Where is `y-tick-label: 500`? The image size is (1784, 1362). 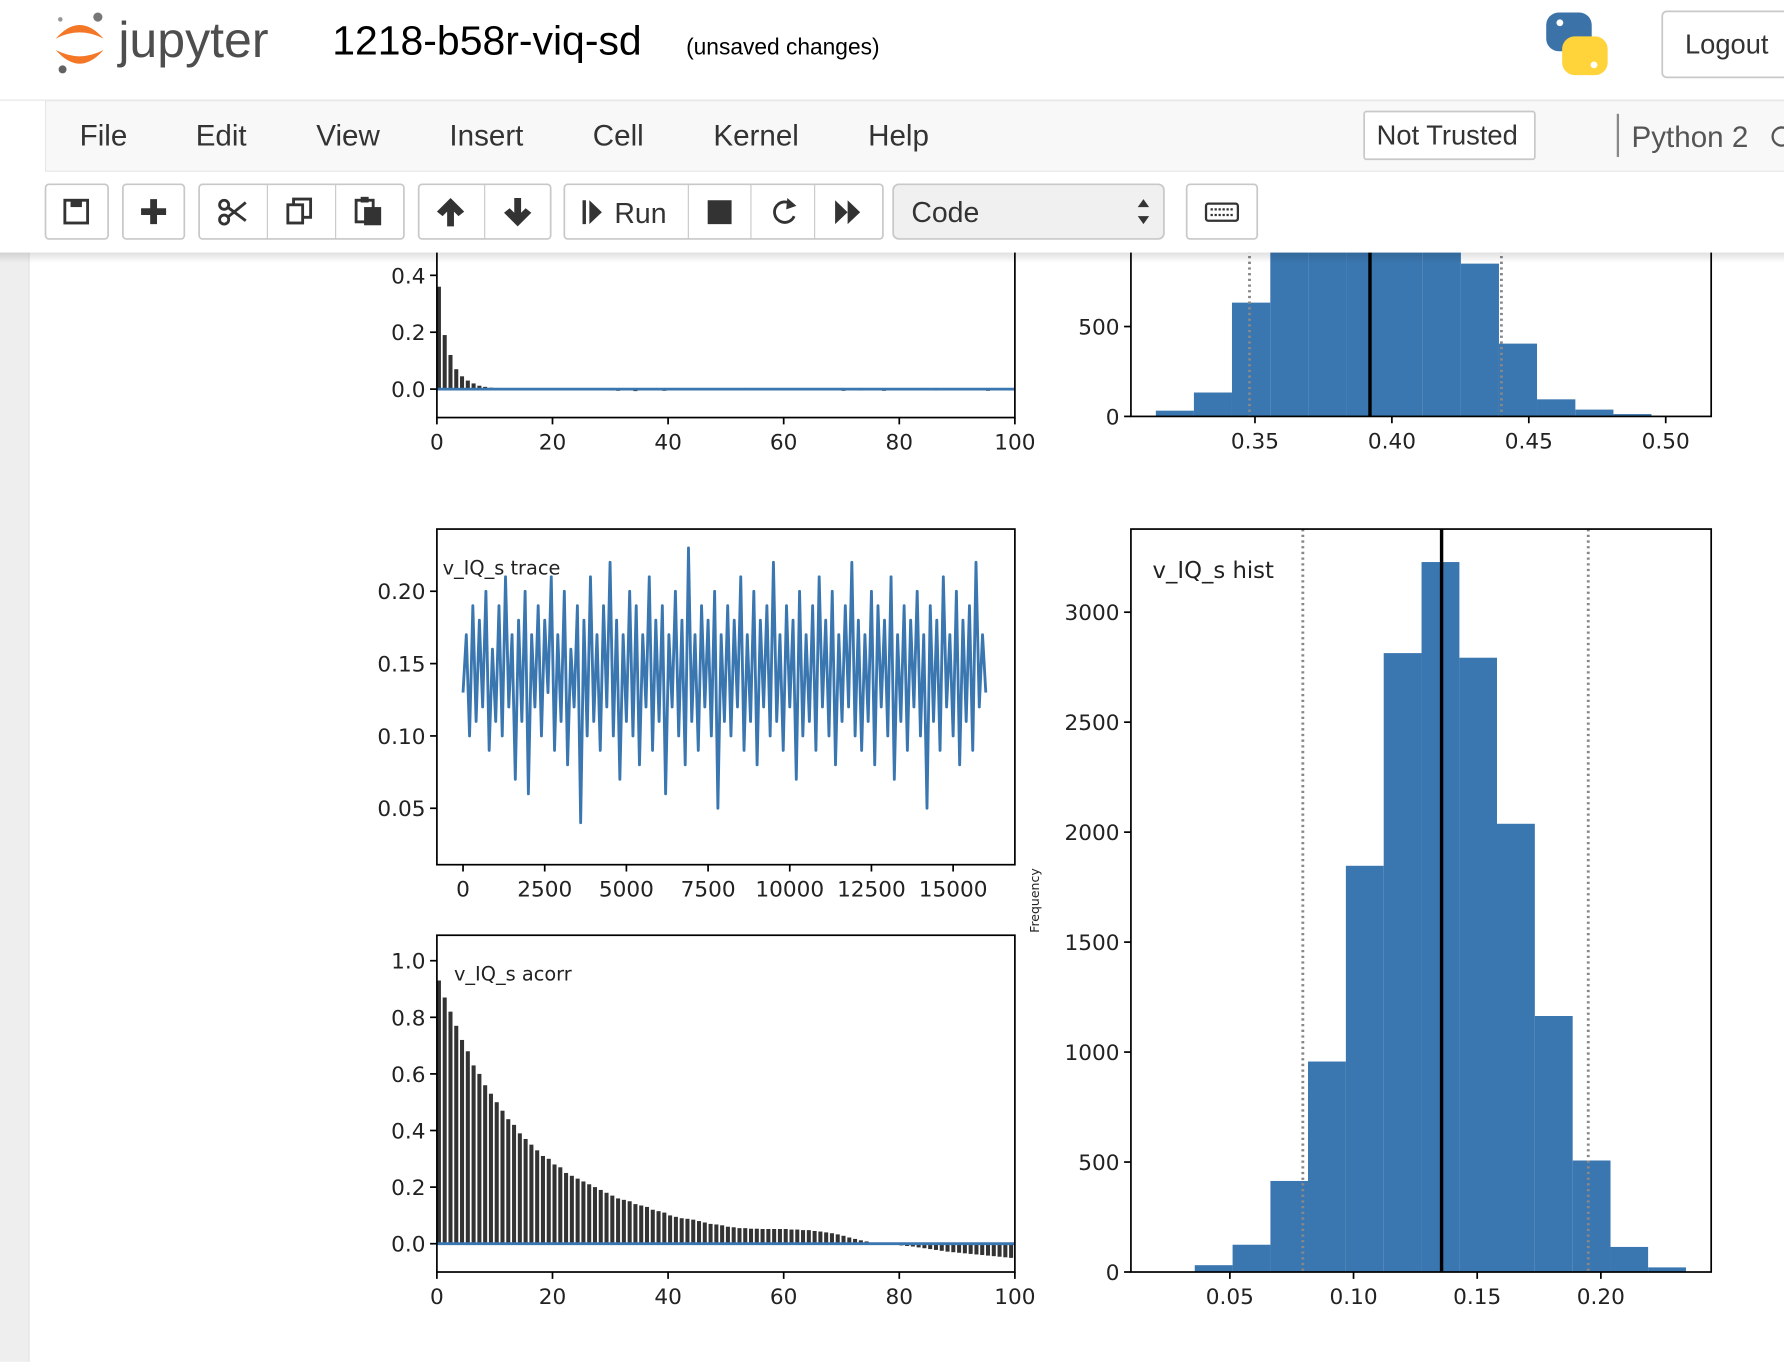 y-tick-label: 500 is located at coordinates (1098, 327).